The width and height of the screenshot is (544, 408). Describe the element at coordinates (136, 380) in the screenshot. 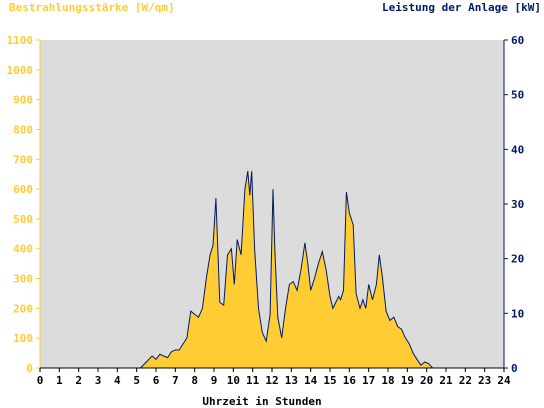

I see `x-tick-label: 5` at that location.